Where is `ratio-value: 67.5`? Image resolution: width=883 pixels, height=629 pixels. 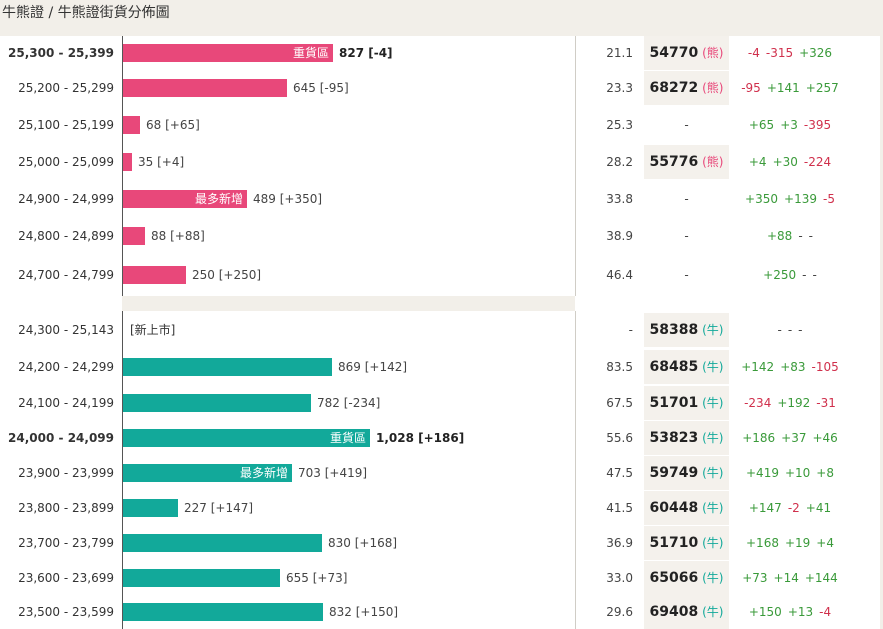 ratio-value: 67.5 is located at coordinates (619, 403).